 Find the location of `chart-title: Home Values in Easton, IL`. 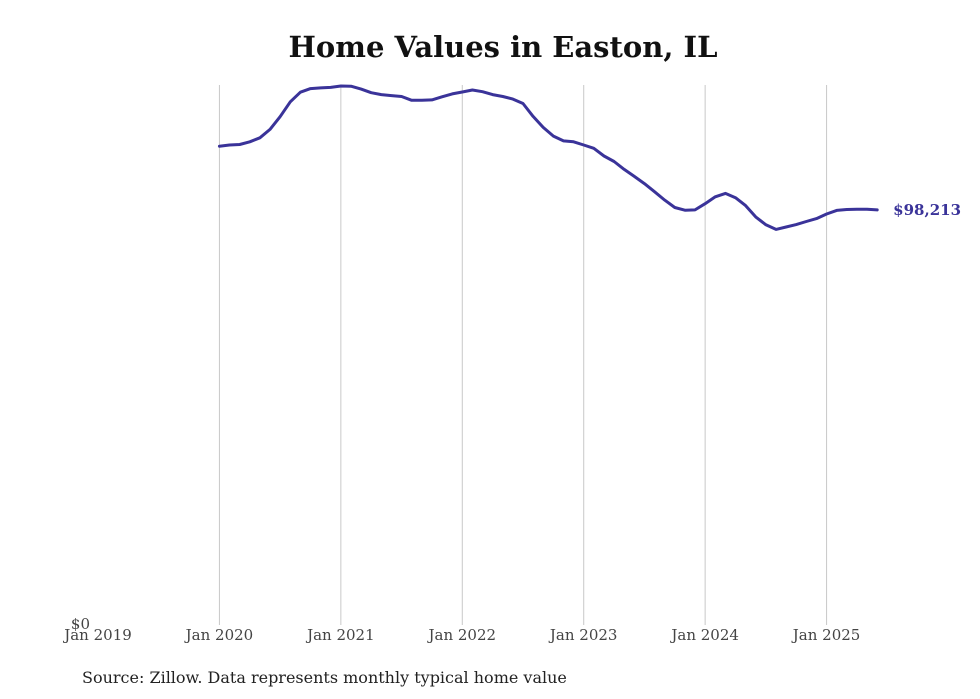

chart-title: Home Values in Easton, IL is located at coordinates (503, 47).